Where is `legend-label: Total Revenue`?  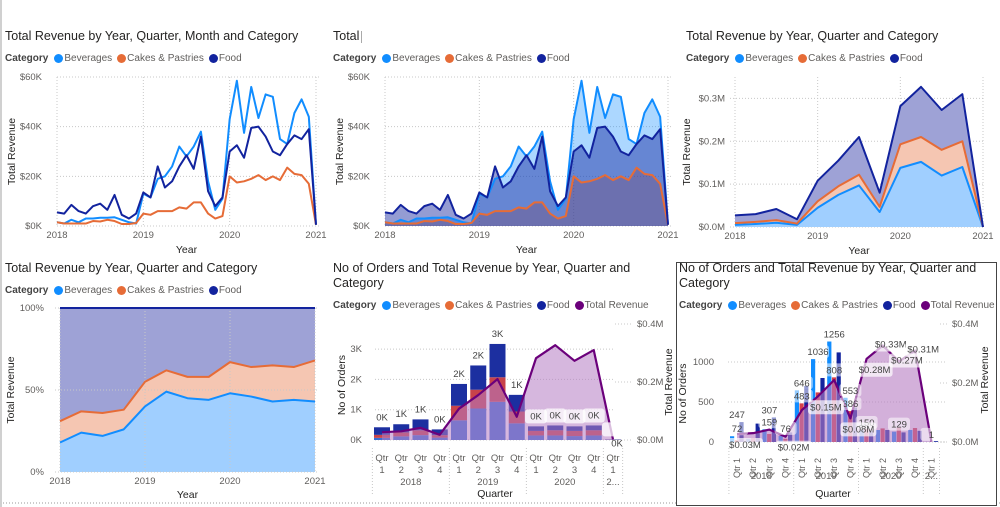 legend-label: Total Revenue is located at coordinates (616, 305).